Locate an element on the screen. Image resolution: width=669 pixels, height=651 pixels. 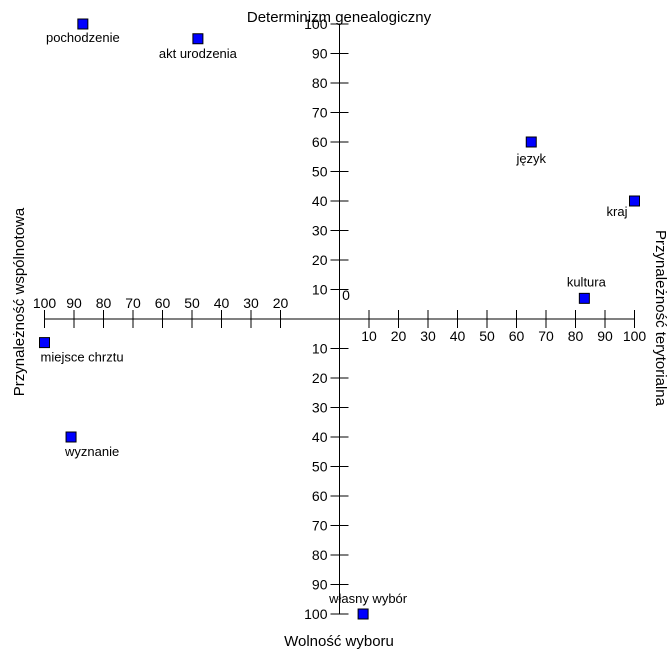
point-label: akt urodzenia is located at coordinates (198, 53).